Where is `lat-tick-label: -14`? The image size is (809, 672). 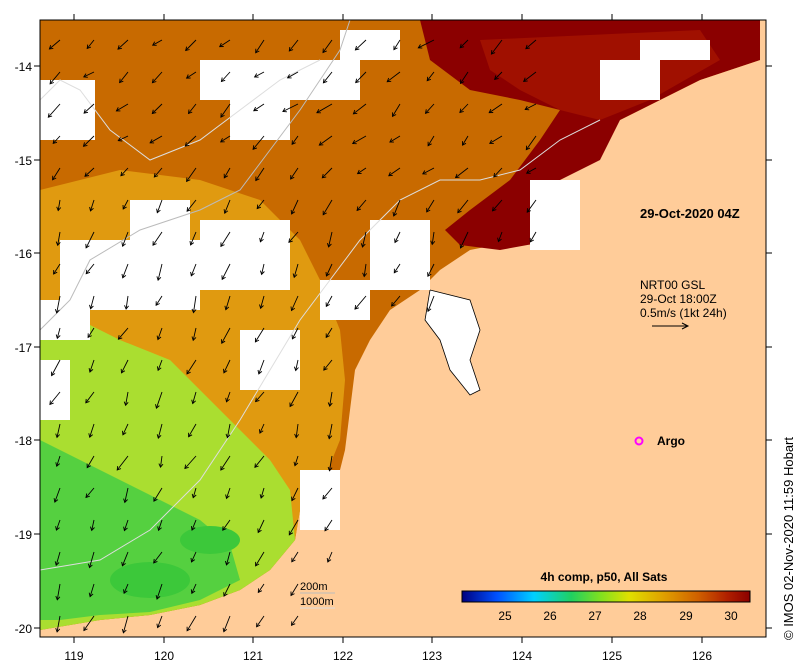
lat-tick-label: -14 is located at coordinates (24, 67).